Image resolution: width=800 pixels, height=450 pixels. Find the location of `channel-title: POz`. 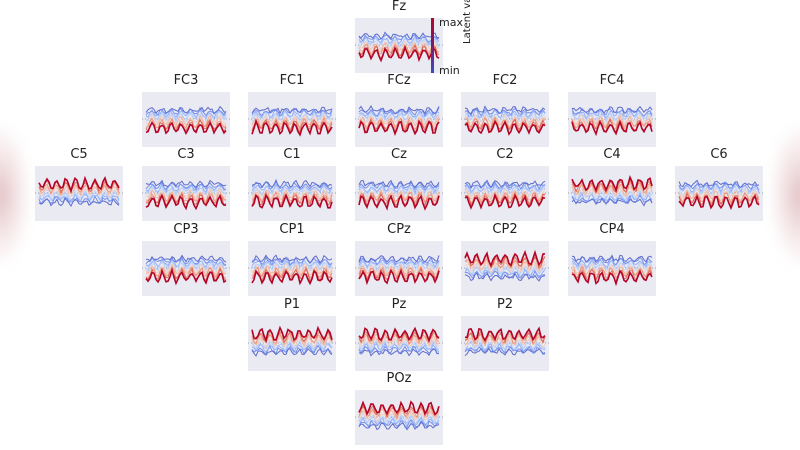

channel-title: POz is located at coordinates (399, 378).